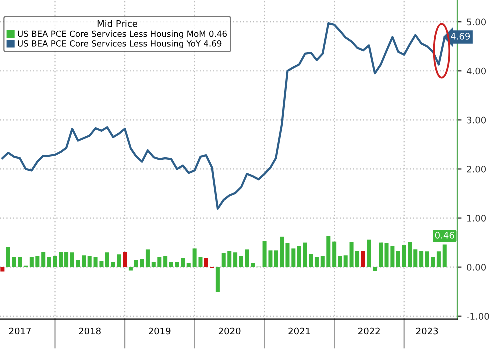 The width and height of the screenshot is (500, 349). What do you see at coordinates (299, 331) in the screenshot?
I see `x-tick-label: 2021` at bounding box center [299, 331].